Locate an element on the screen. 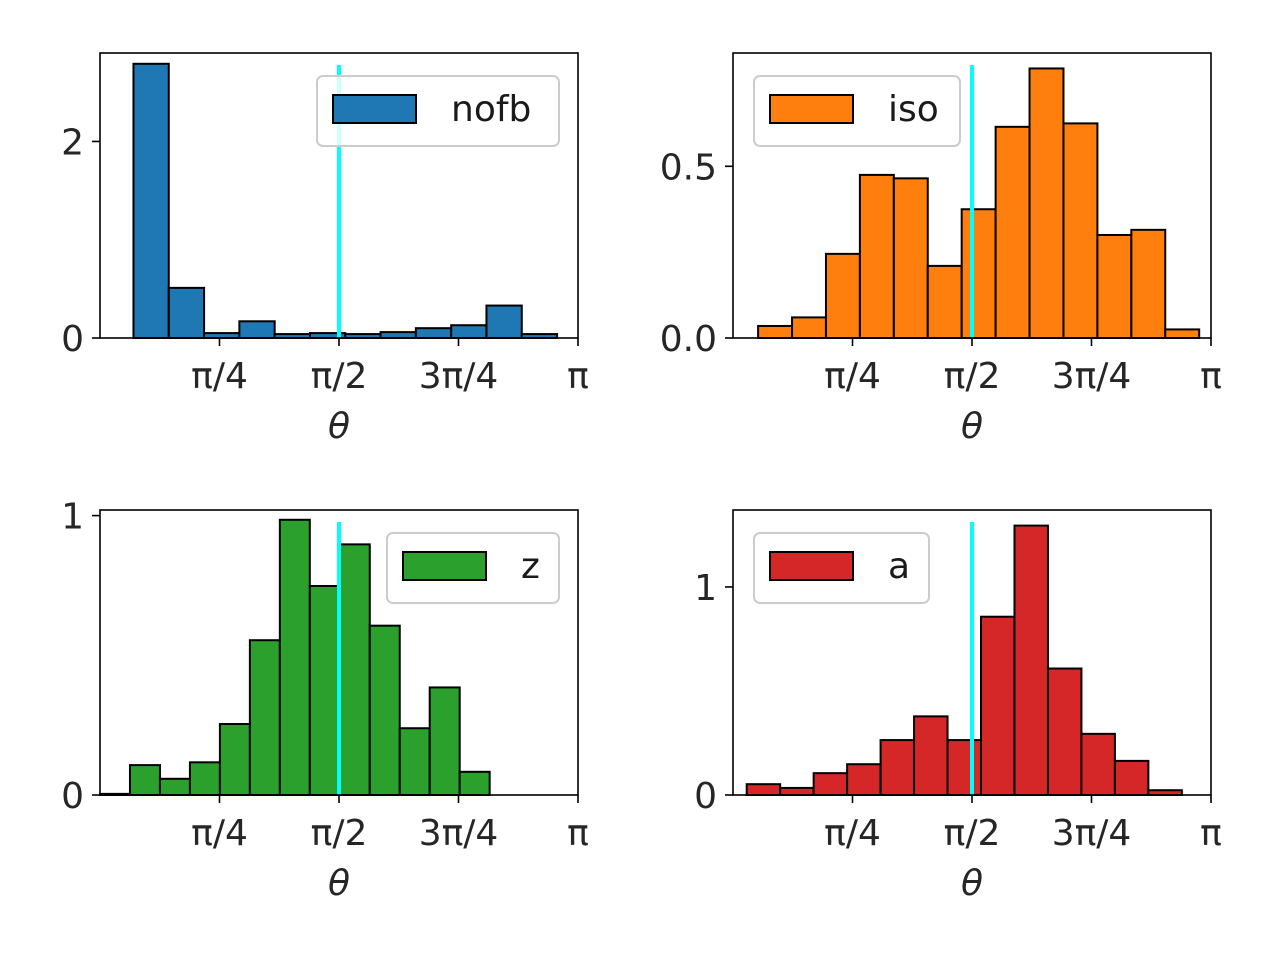 The width and height of the screenshot is (1280, 960). legend-label: a is located at coordinates (899, 566).